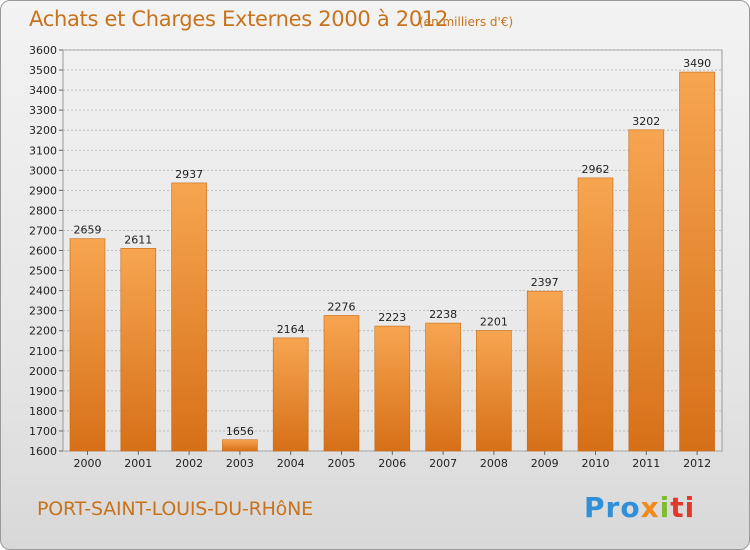 This screenshot has height=550, width=750. Describe the element at coordinates (612, 507) in the screenshot. I see `logo-part-1: Pro` at that location.